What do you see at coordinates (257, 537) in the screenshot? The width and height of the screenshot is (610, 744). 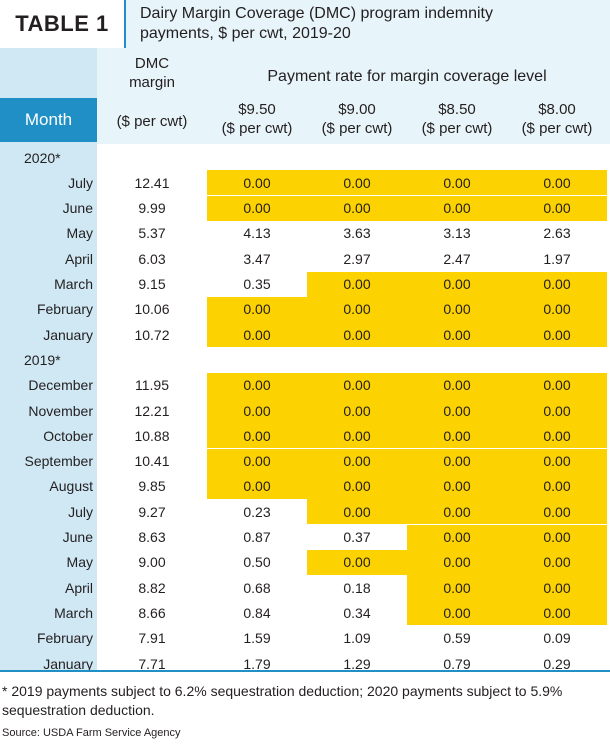 I see `payment-rate-cell: 0.87` at bounding box center [257, 537].